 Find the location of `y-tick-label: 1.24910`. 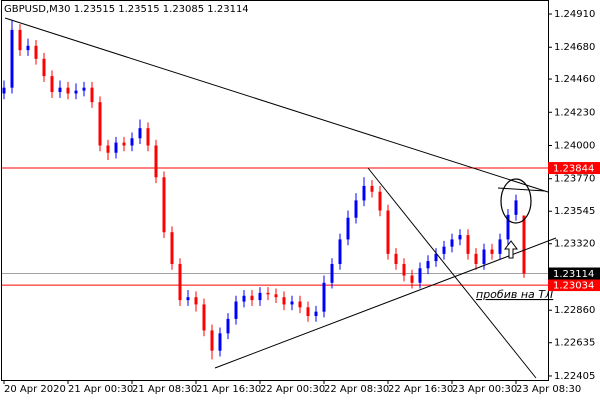

y-tick-label: 1.24910 is located at coordinates (574, 14).